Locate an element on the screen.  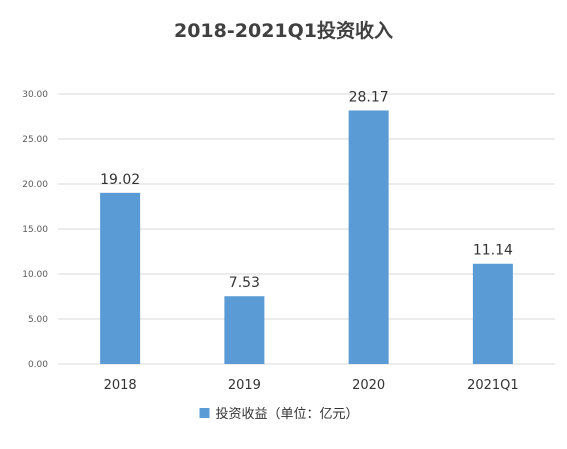
y-tick-label: 10.00 is located at coordinates (35, 275).